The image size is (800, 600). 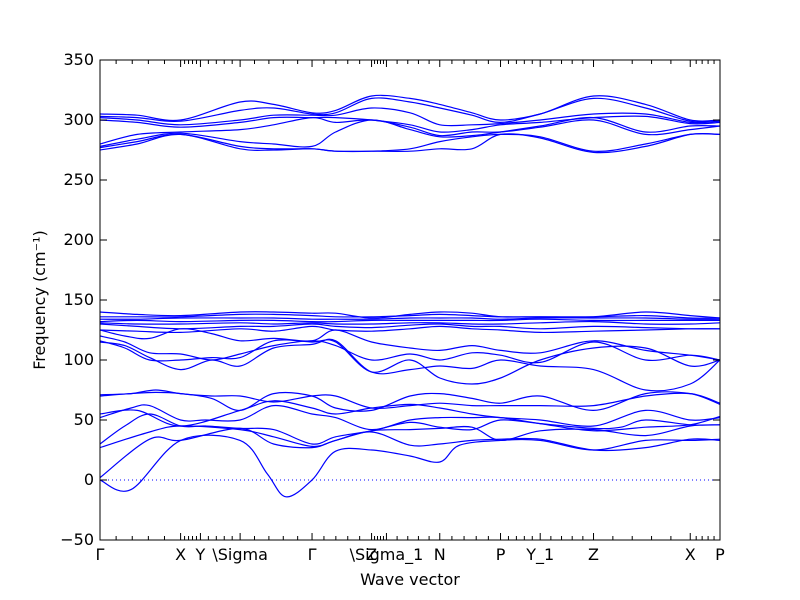 I want to click on y-tick-label: 300, so click(x=78, y=119).